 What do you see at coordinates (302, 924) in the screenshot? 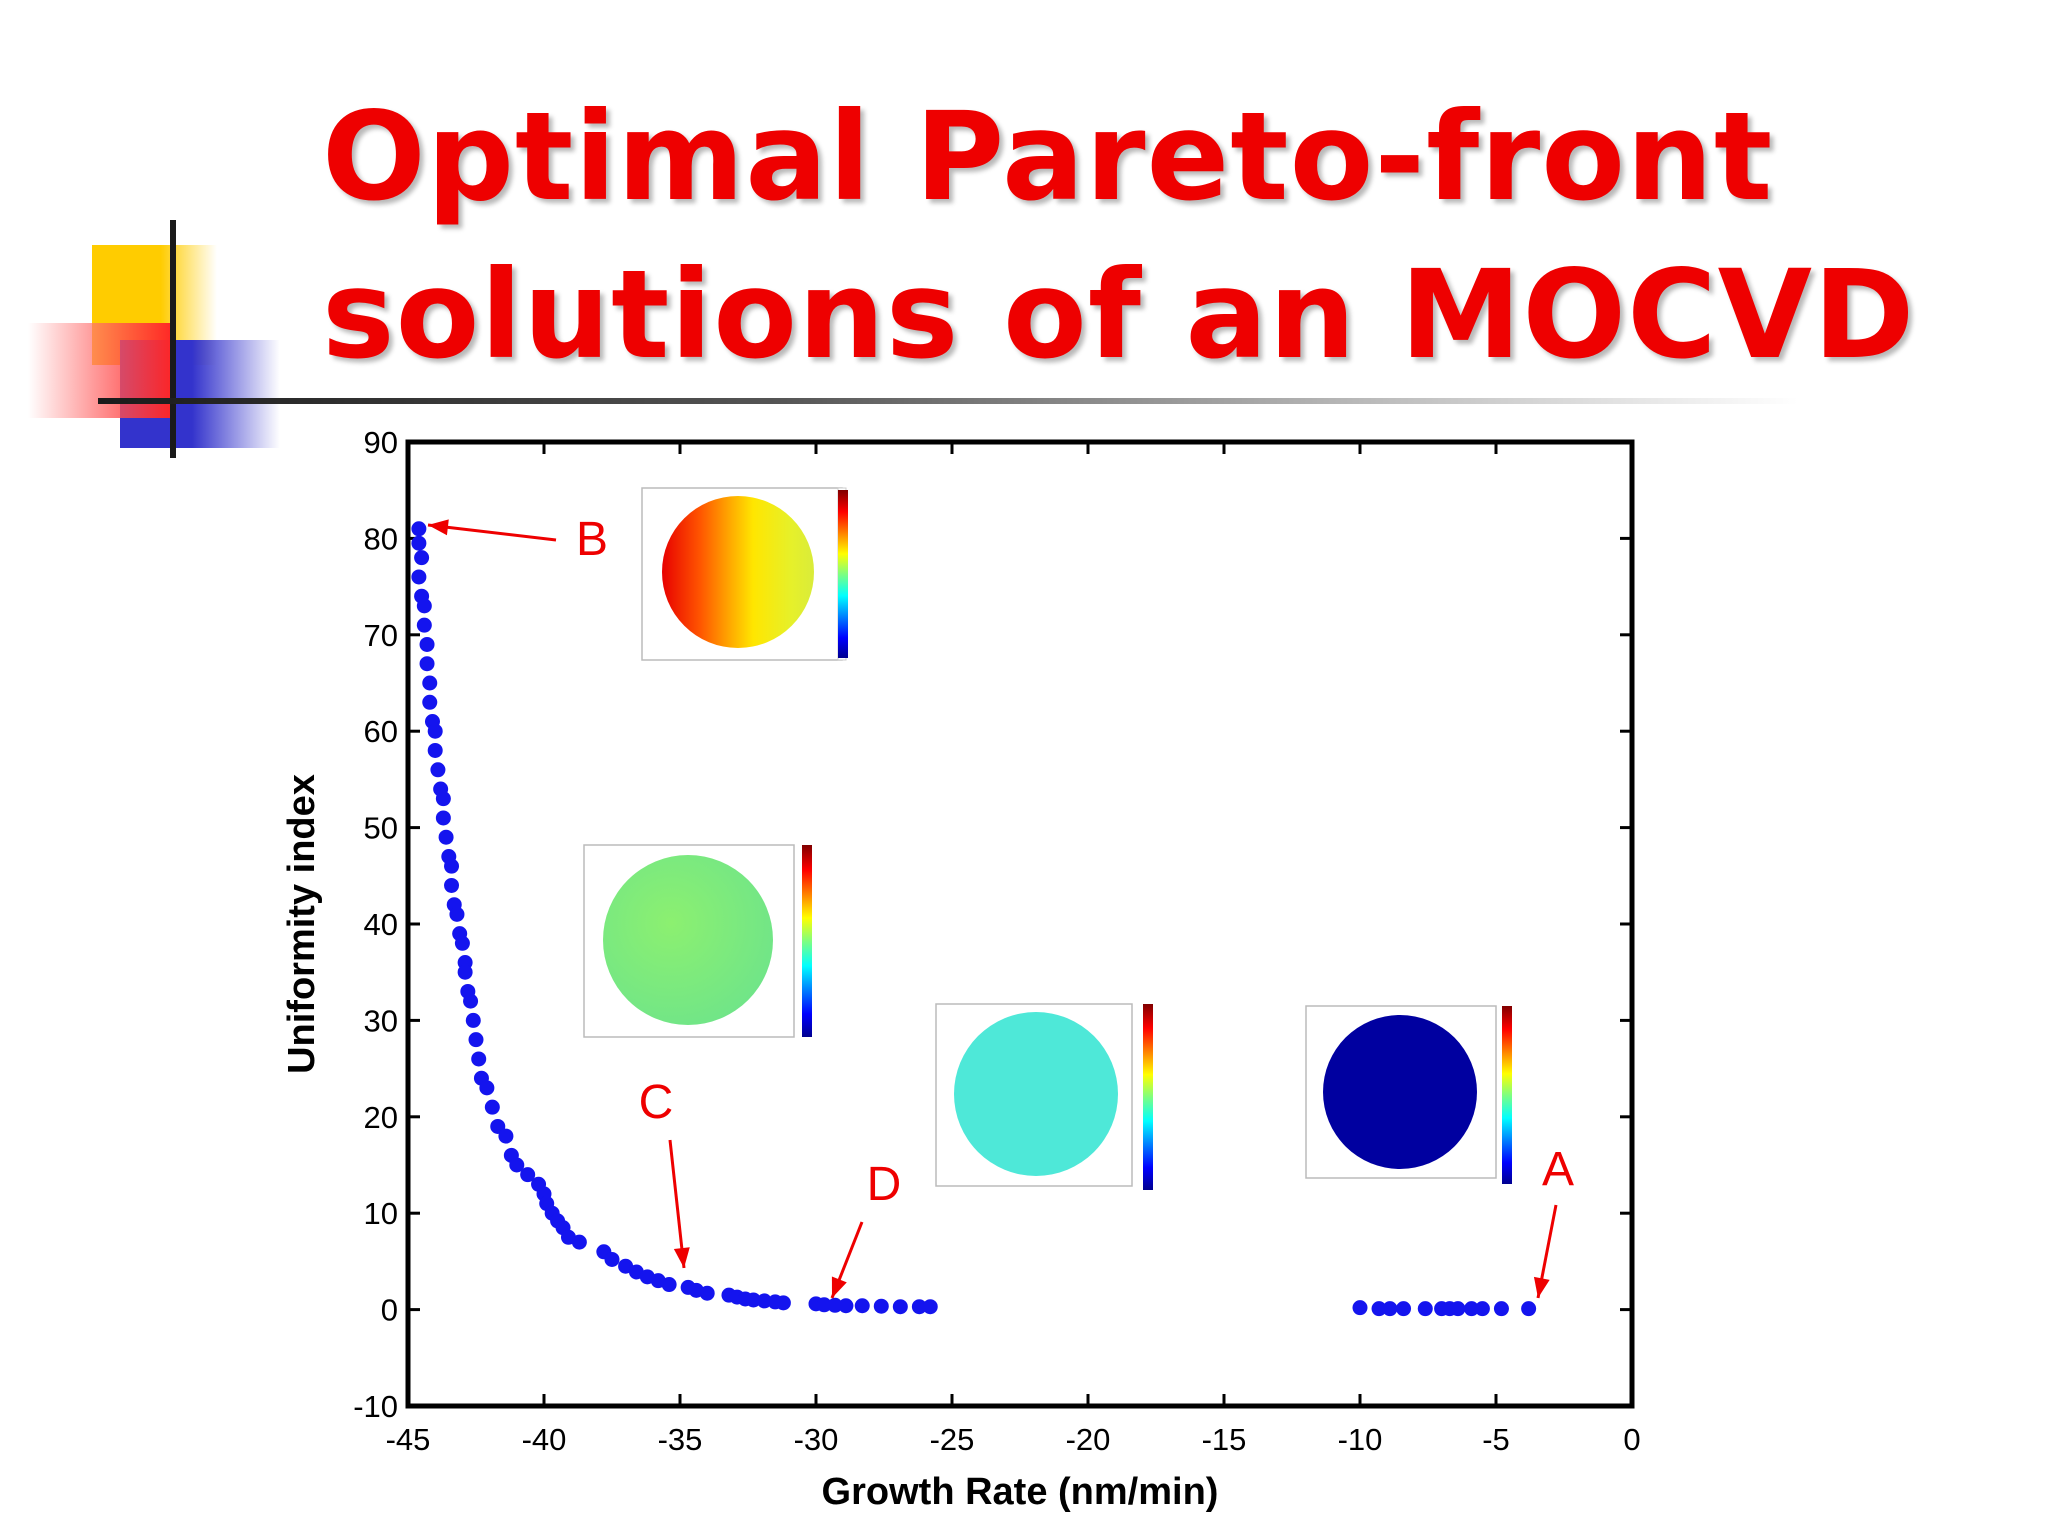
I see `y-axis-title: Uniformity index` at bounding box center [302, 924].